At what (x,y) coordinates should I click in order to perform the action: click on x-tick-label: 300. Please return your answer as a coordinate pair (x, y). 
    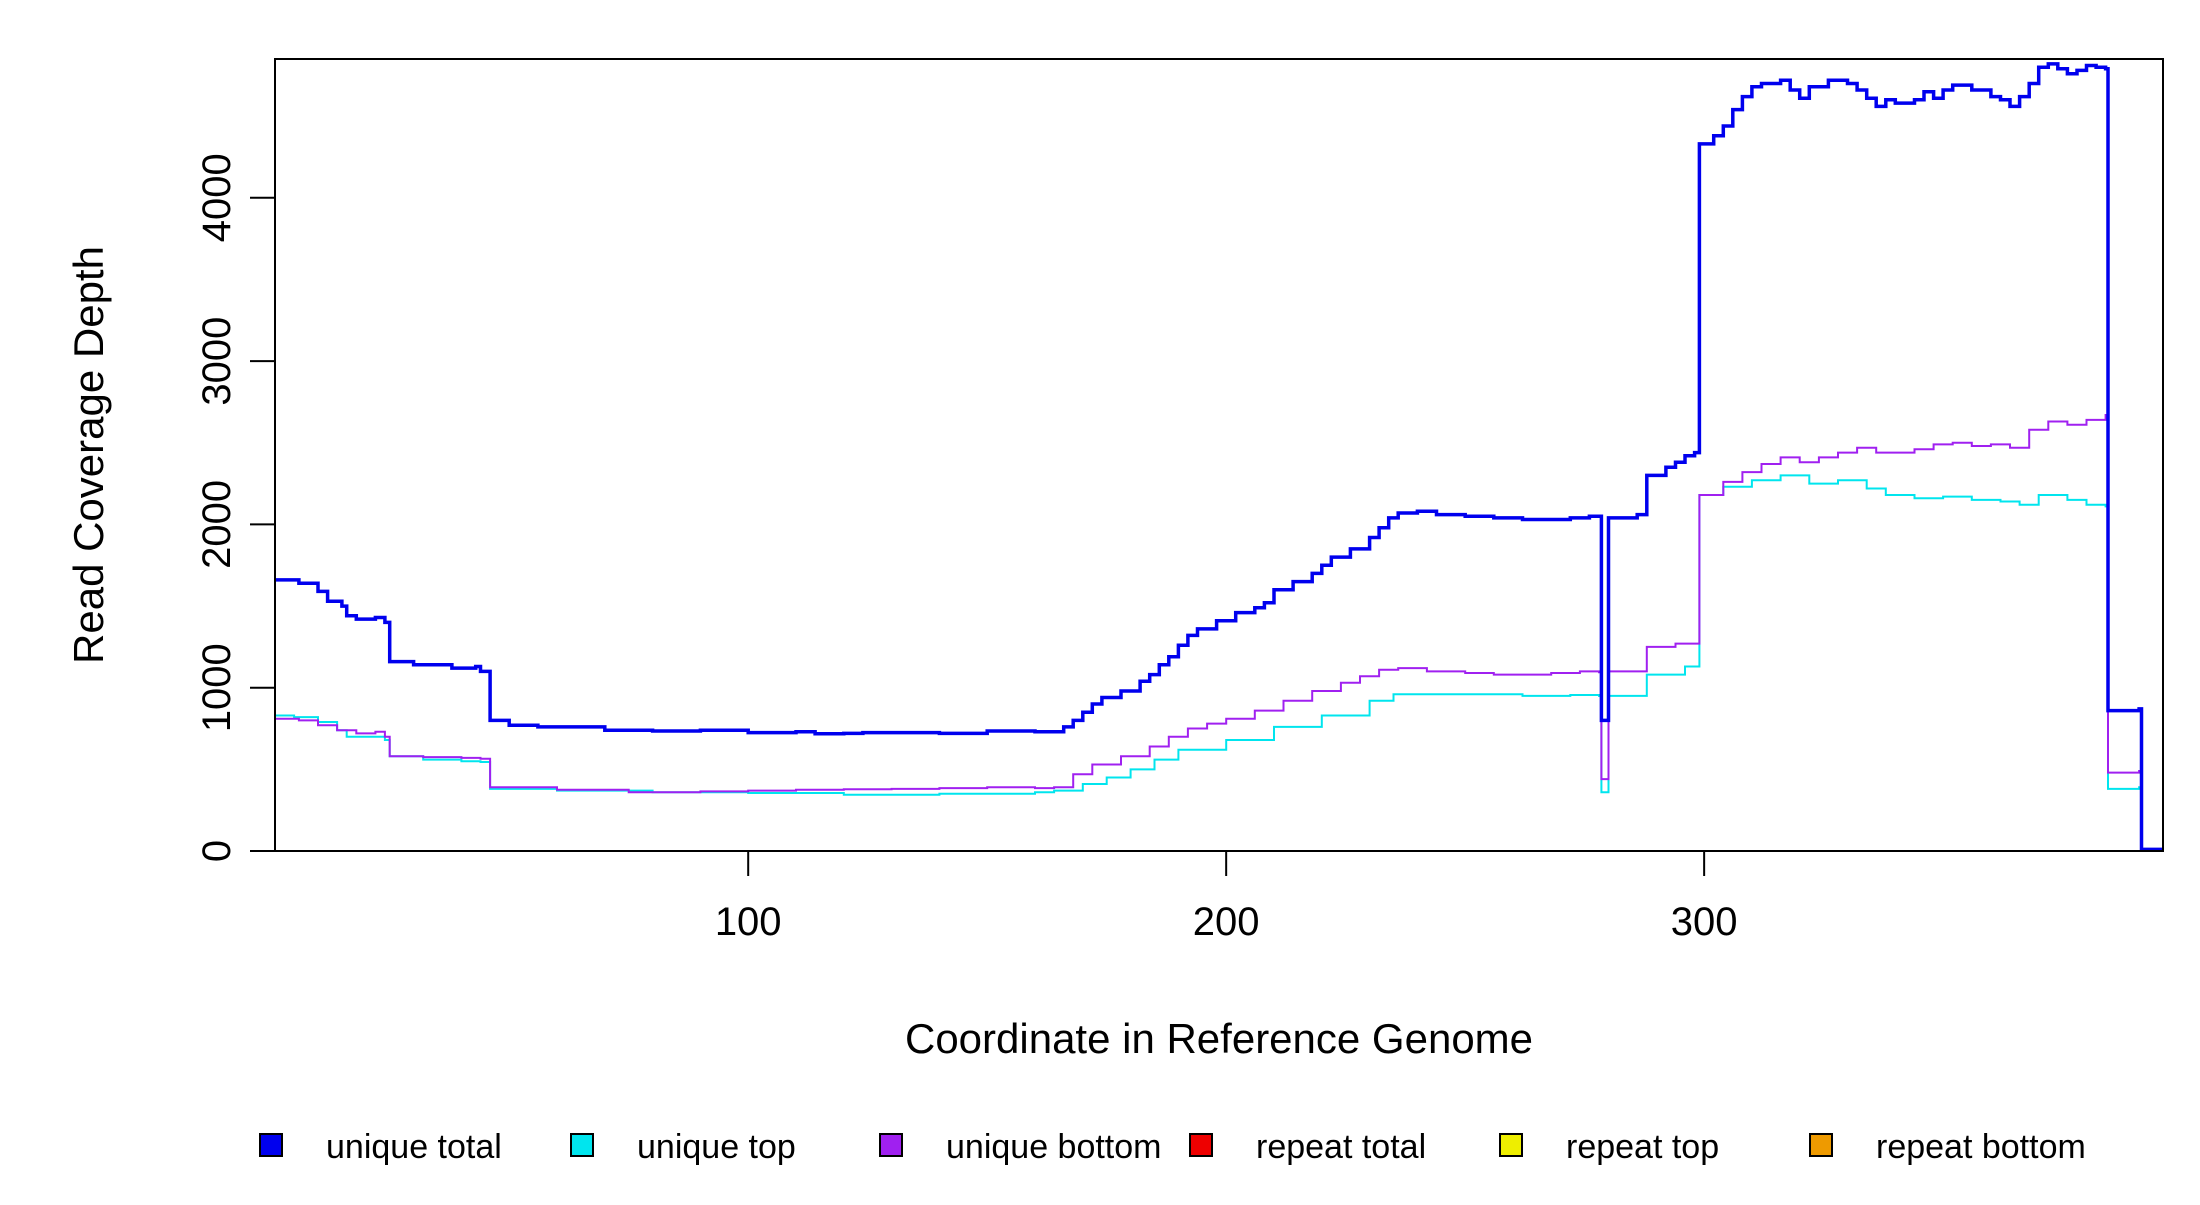
    Looking at the image, I should click on (1704, 922).